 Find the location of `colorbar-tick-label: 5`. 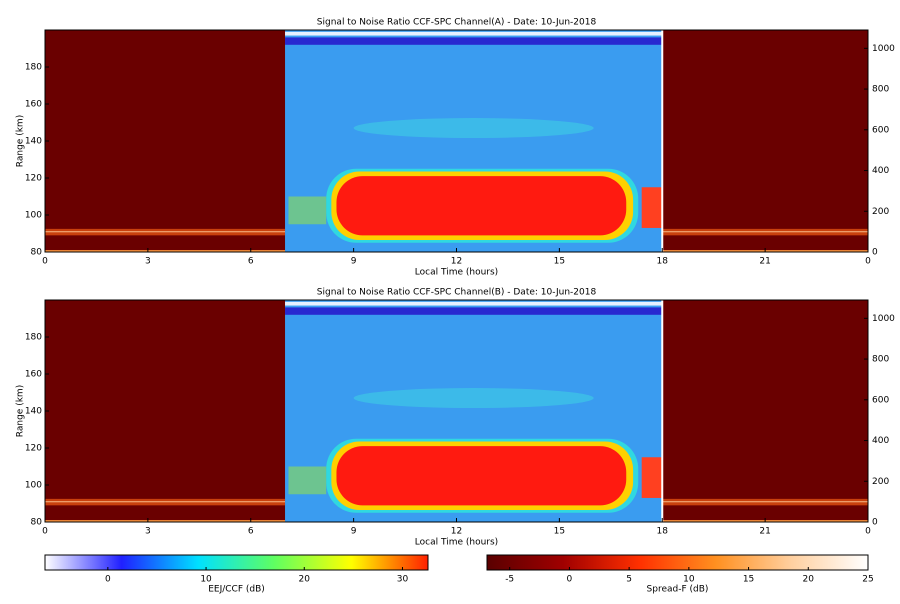

colorbar-tick-label: 5 is located at coordinates (629, 580).